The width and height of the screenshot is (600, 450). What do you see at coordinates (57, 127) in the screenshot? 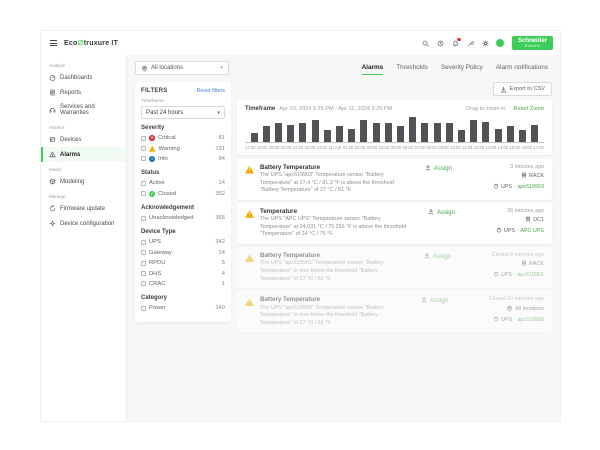
I see `sidebar-section-label: Monitor` at bounding box center [57, 127].